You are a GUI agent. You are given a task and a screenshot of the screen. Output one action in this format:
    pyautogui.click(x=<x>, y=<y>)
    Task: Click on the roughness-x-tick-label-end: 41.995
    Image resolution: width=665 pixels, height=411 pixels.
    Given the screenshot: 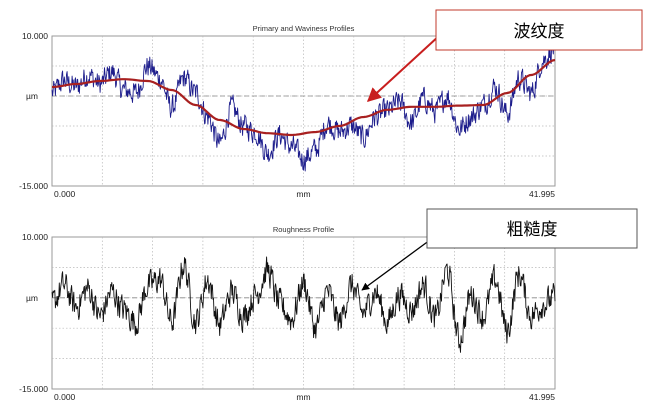 What is the action you would take?
    pyautogui.click(x=542, y=397)
    